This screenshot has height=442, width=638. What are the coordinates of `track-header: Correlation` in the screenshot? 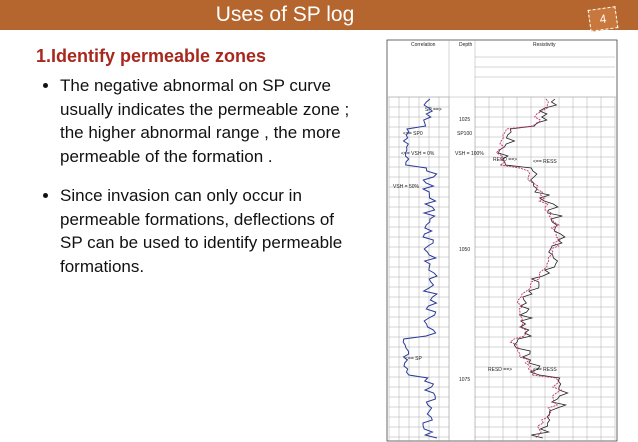 It's located at (423, 45).